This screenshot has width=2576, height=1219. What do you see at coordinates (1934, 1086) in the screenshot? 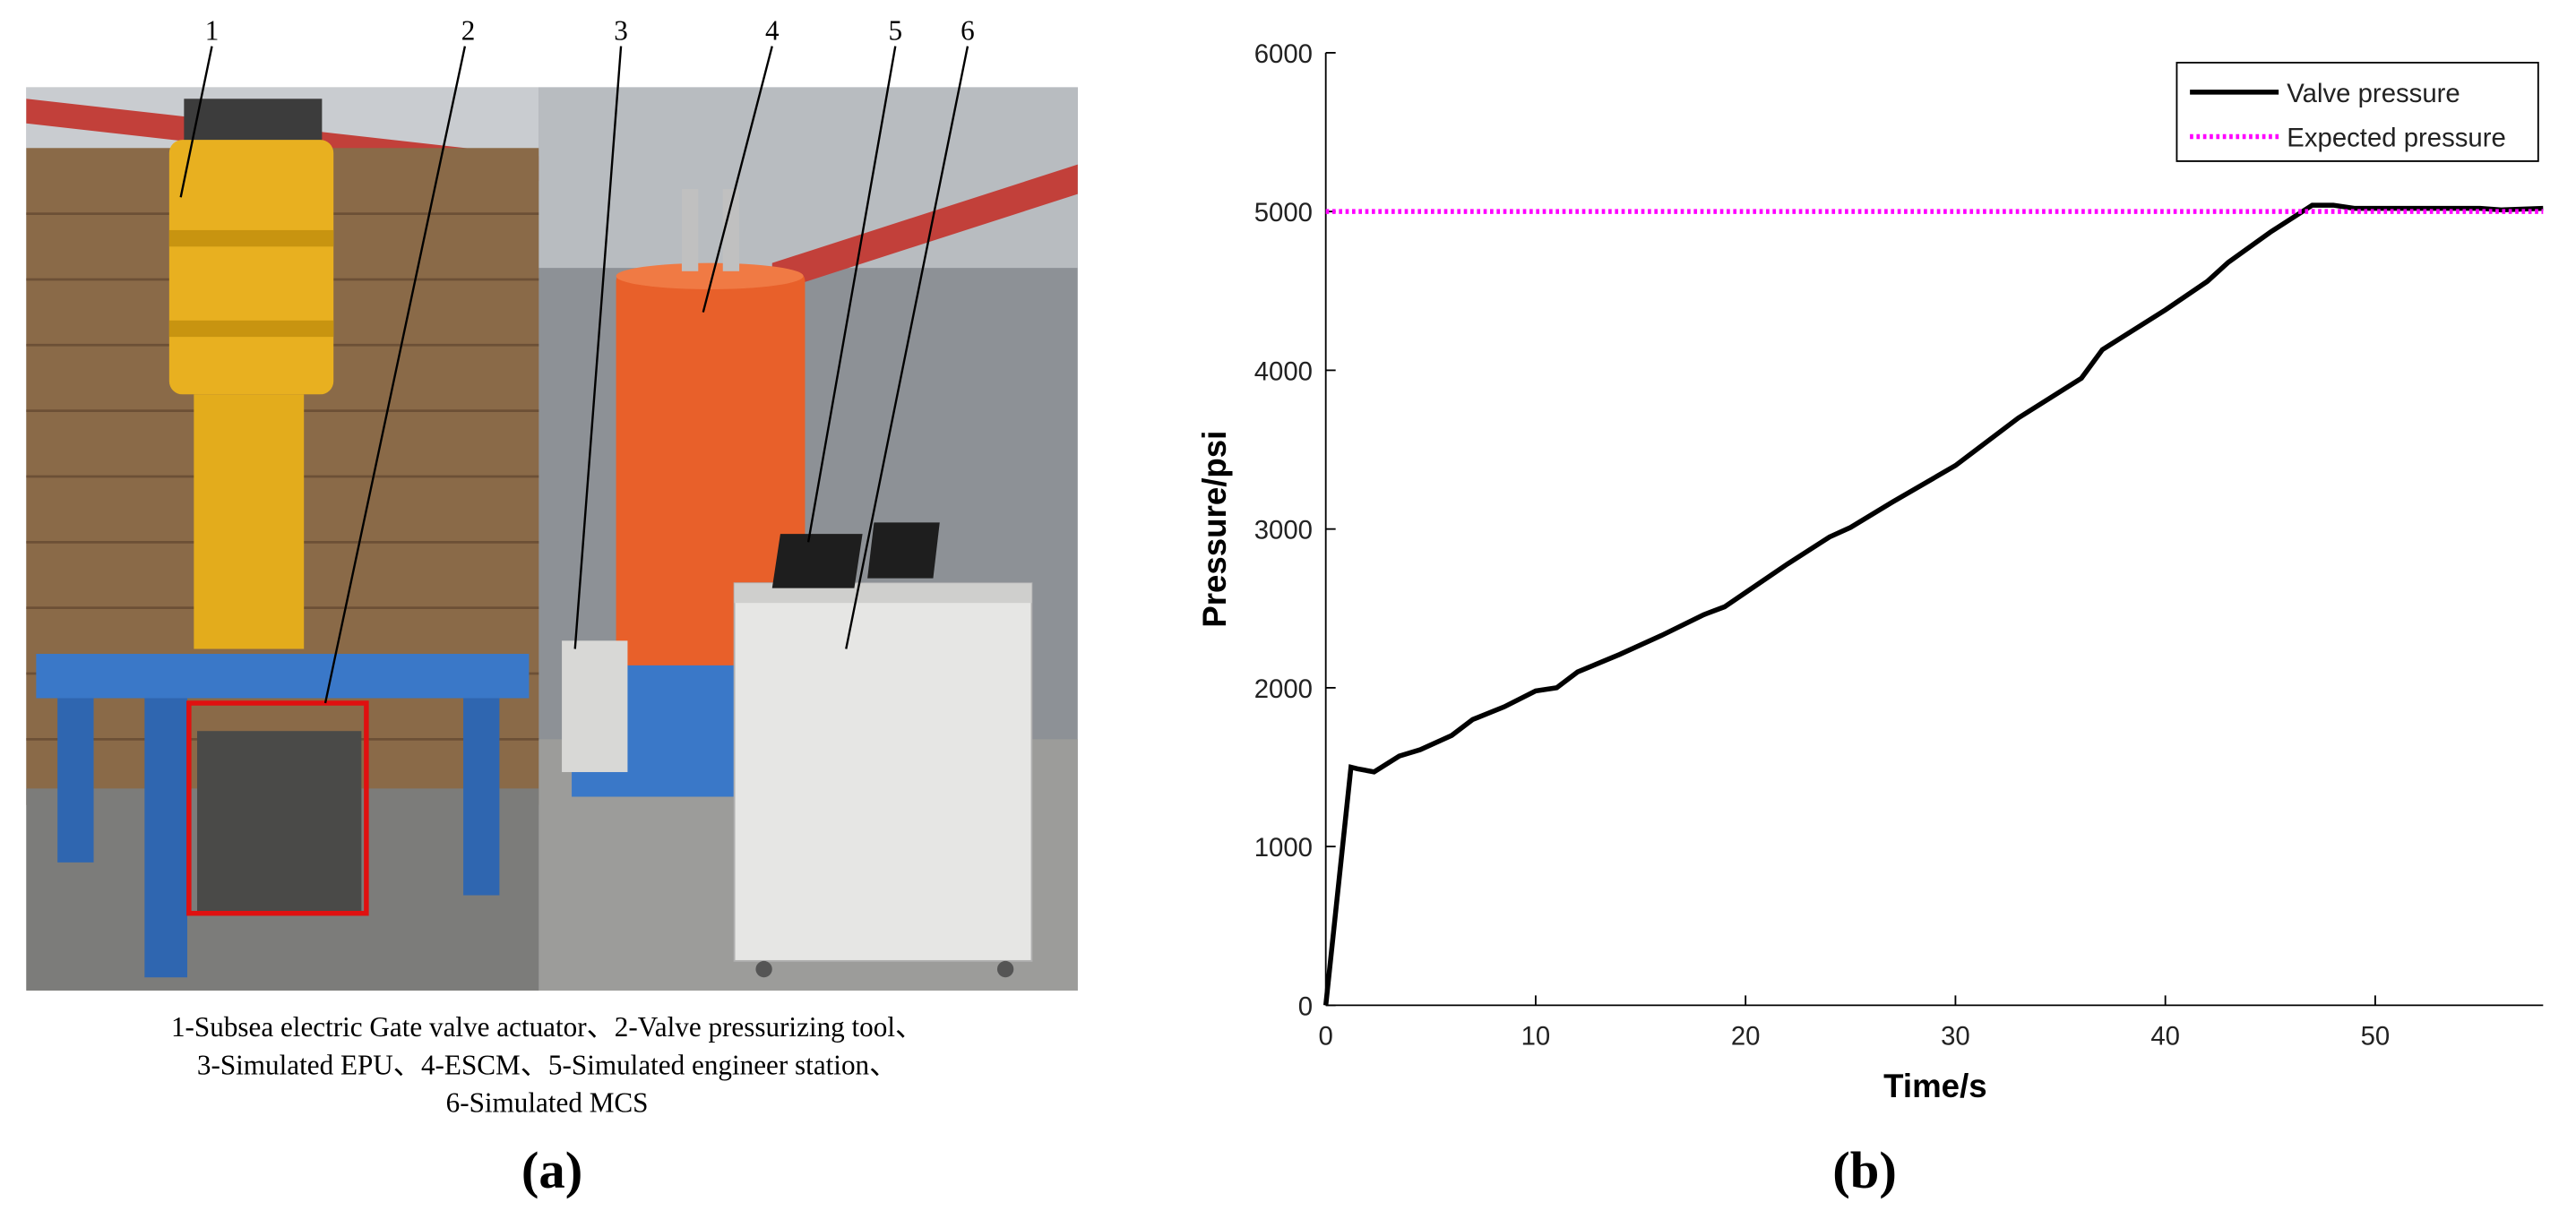
I see `x-axis-label: Time/s` at bounding box center [1934, 1086].